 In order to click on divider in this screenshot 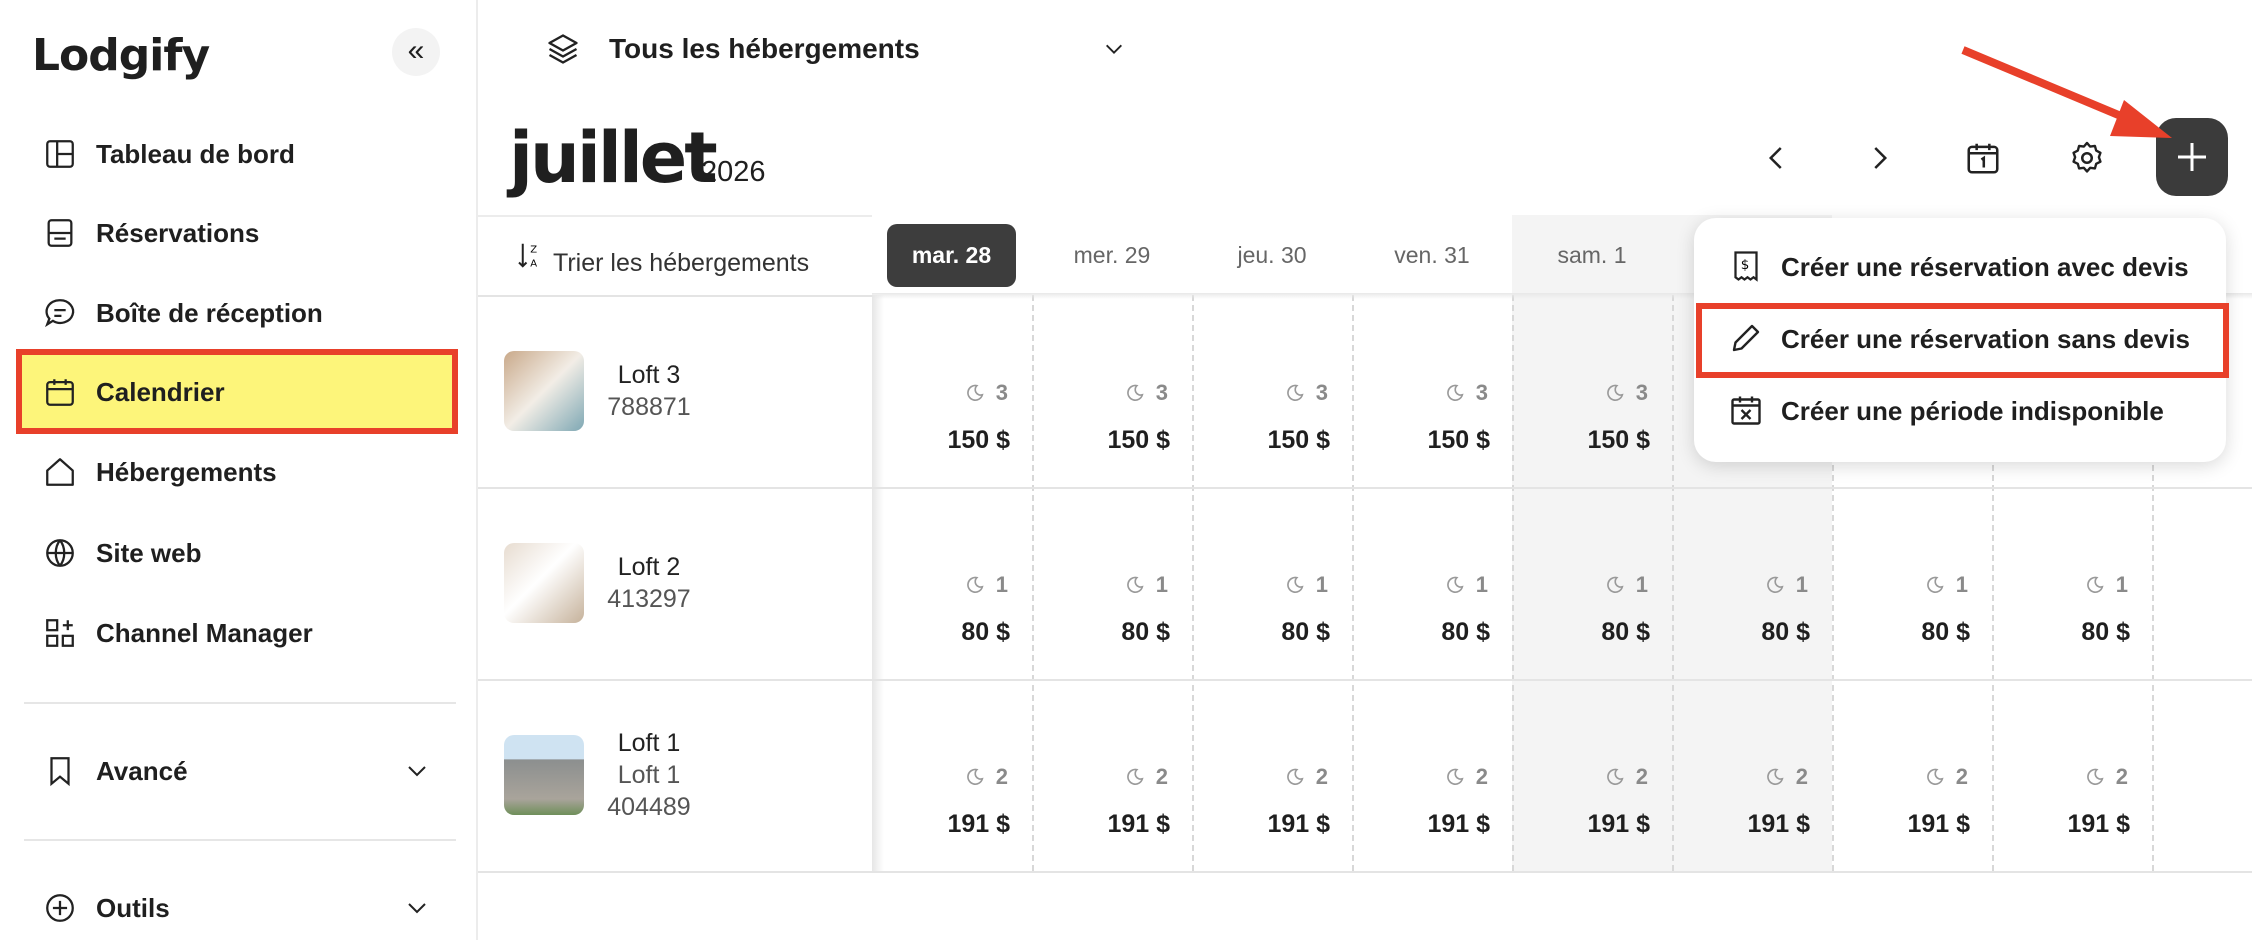, I will do `click(240, 840)`.